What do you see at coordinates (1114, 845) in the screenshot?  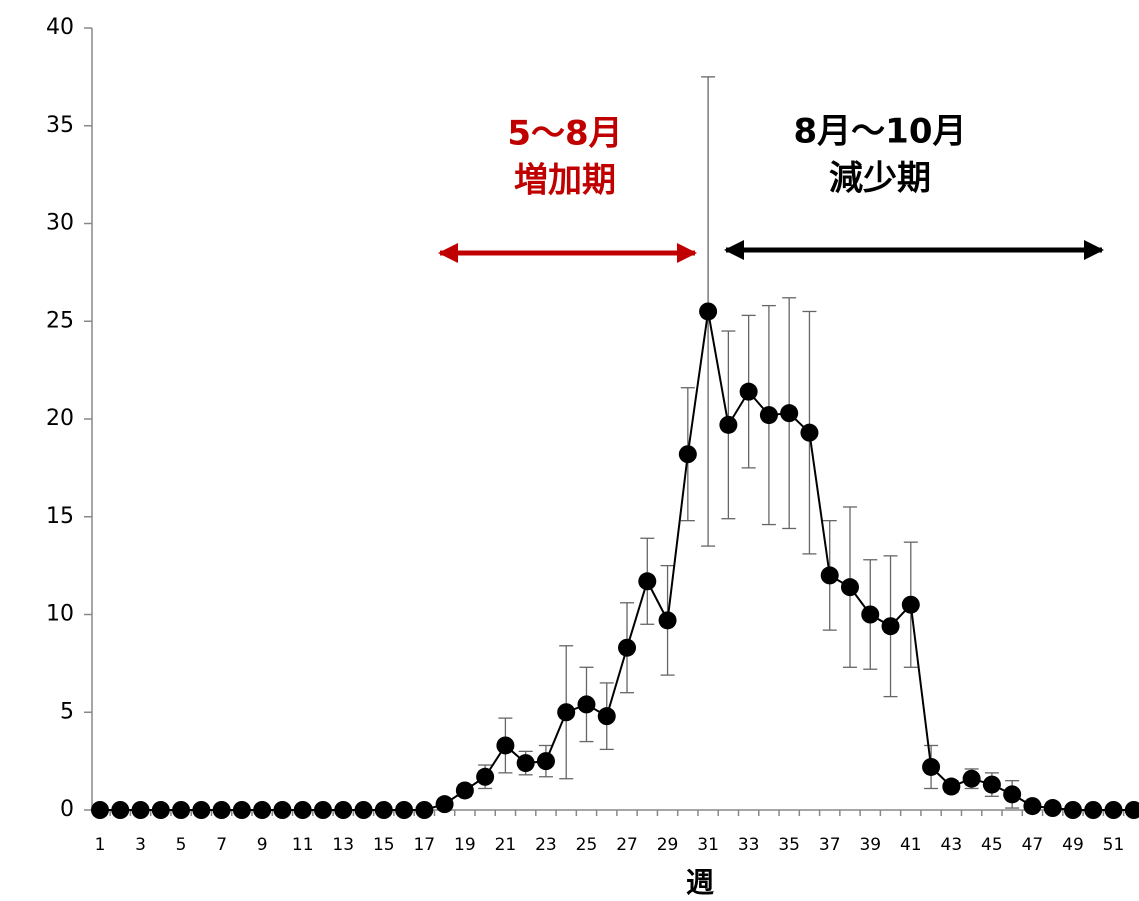 I see `x-tick-label: 51` at bounding box center [1114, 845].